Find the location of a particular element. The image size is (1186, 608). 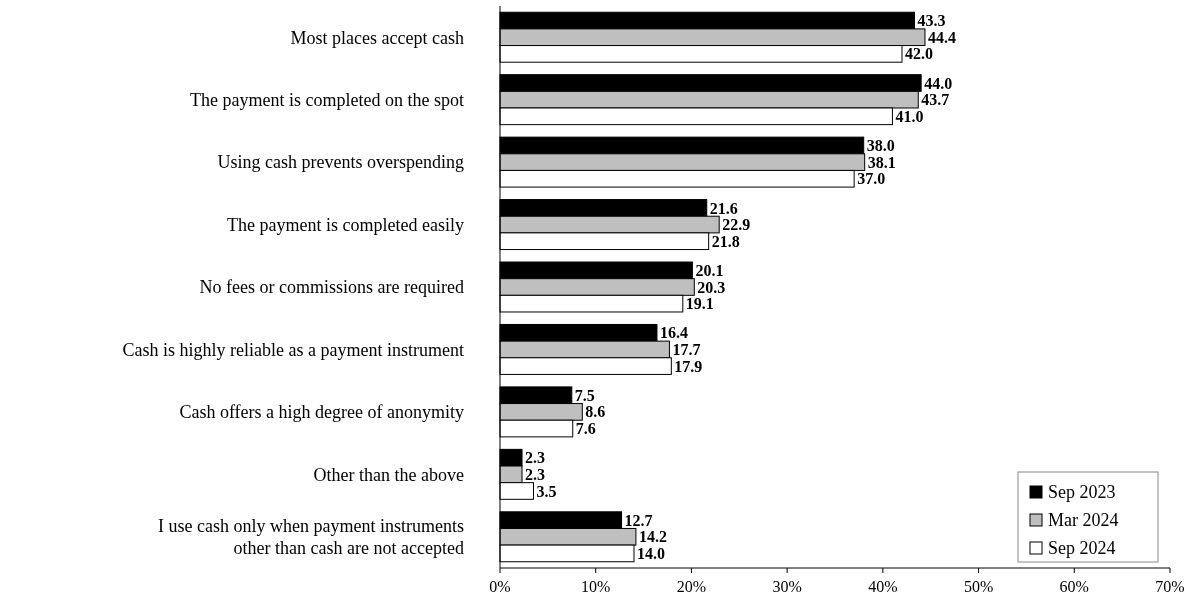

y-tick-label: The payment is completed easily is located at coordinates (345, 224).